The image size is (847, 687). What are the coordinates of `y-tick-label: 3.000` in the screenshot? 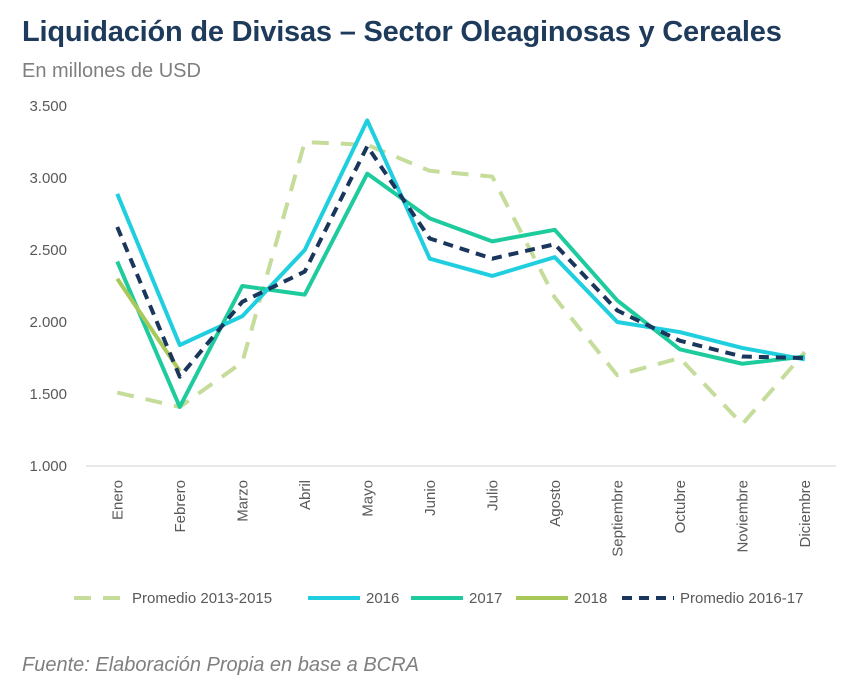 It's located at (48, 178).